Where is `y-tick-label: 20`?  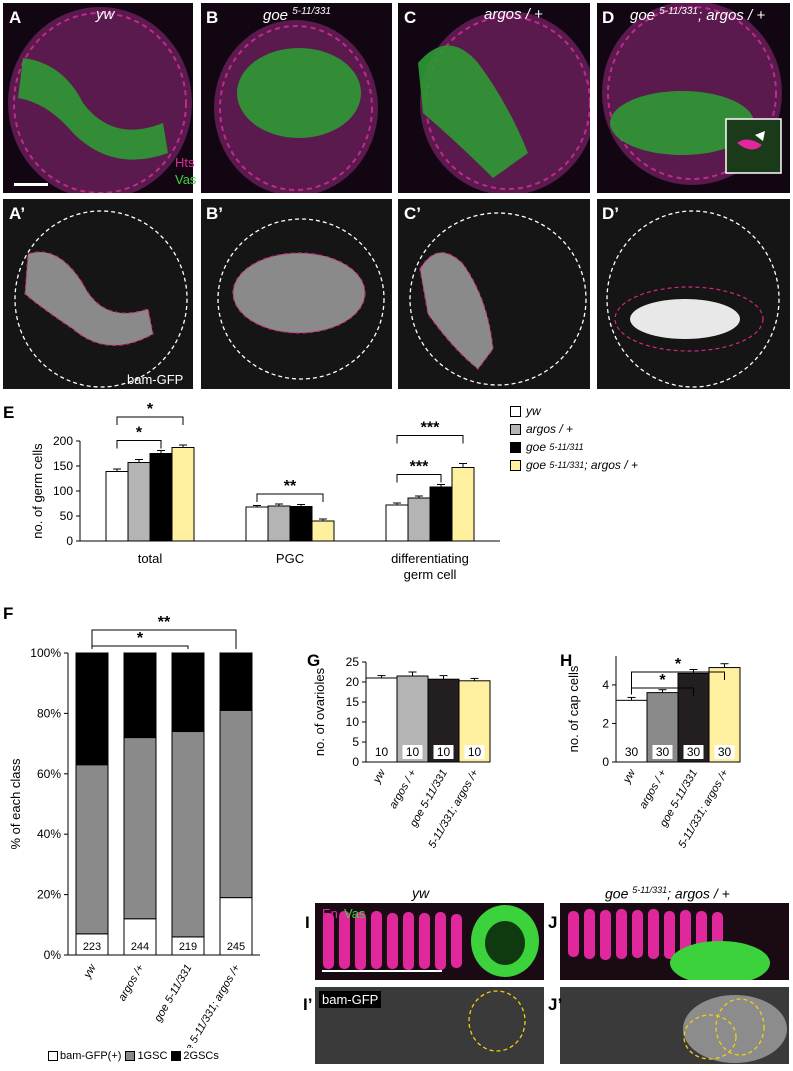 y-tick-label: 20 is located at coordinates (353, 682).